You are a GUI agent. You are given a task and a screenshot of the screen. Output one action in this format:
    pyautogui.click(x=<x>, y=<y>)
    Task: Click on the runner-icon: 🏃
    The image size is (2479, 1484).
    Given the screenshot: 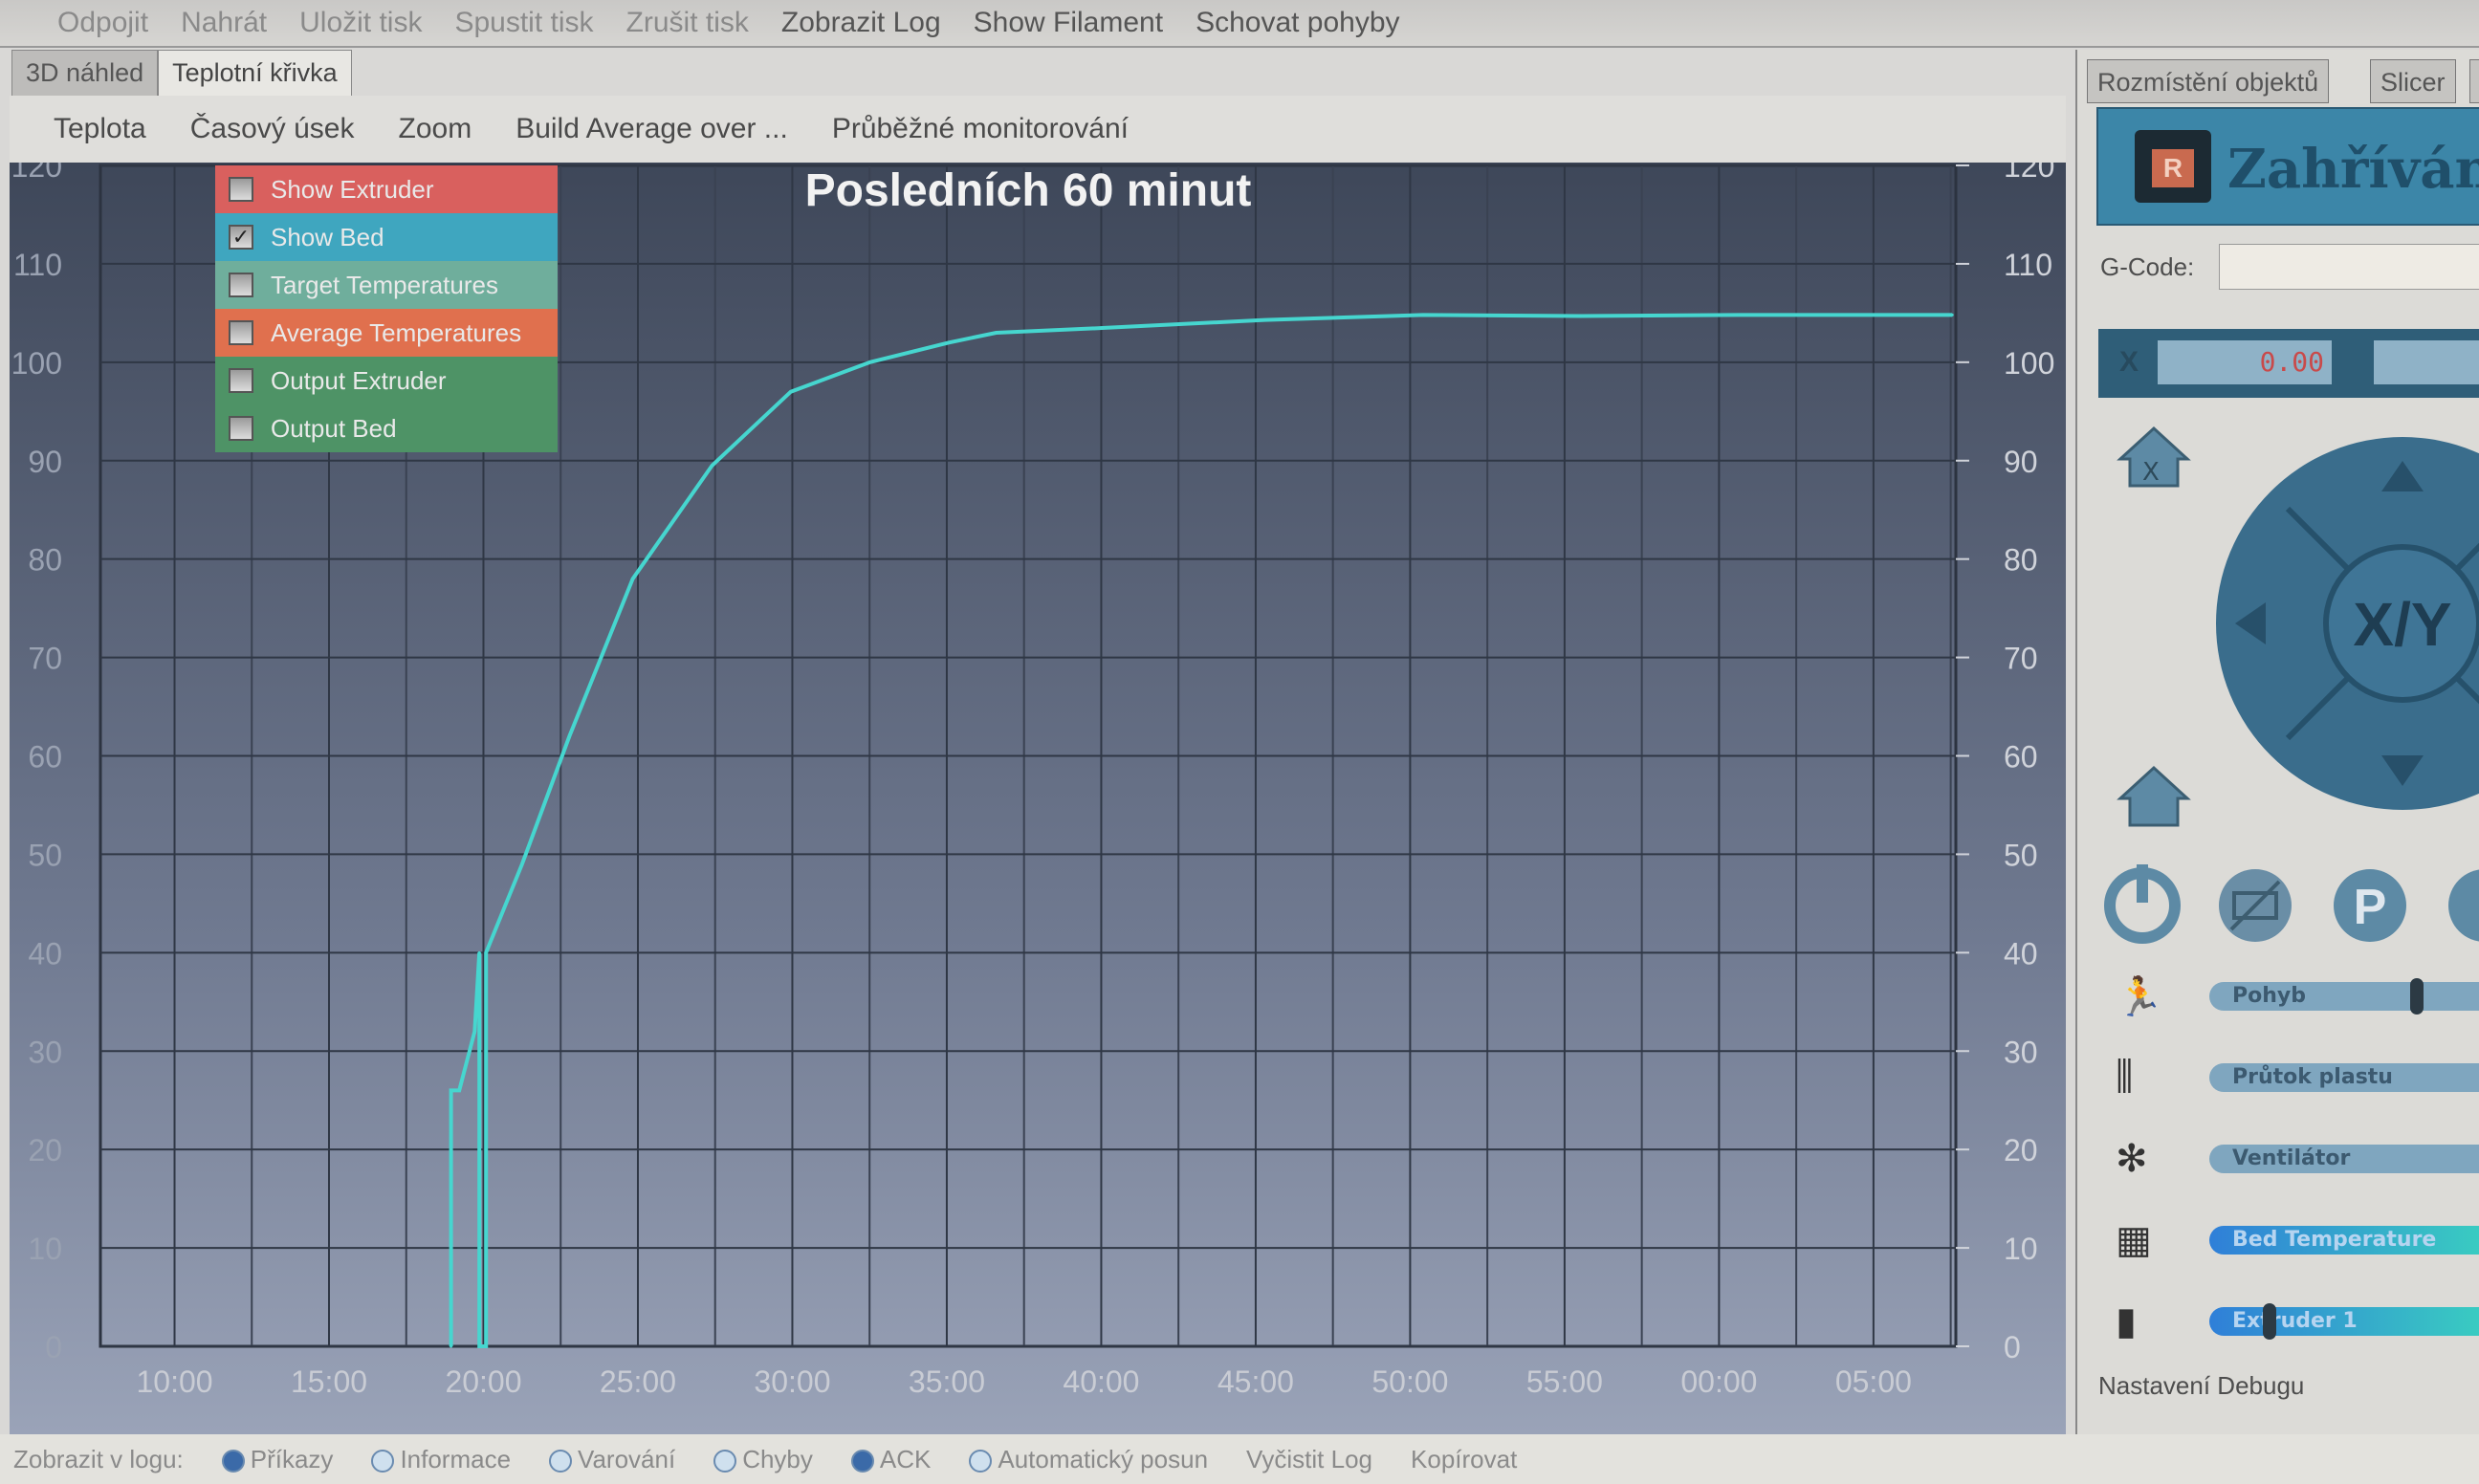 What is the action you would take?
    pyautogui.click(x=2139, y=997)
    